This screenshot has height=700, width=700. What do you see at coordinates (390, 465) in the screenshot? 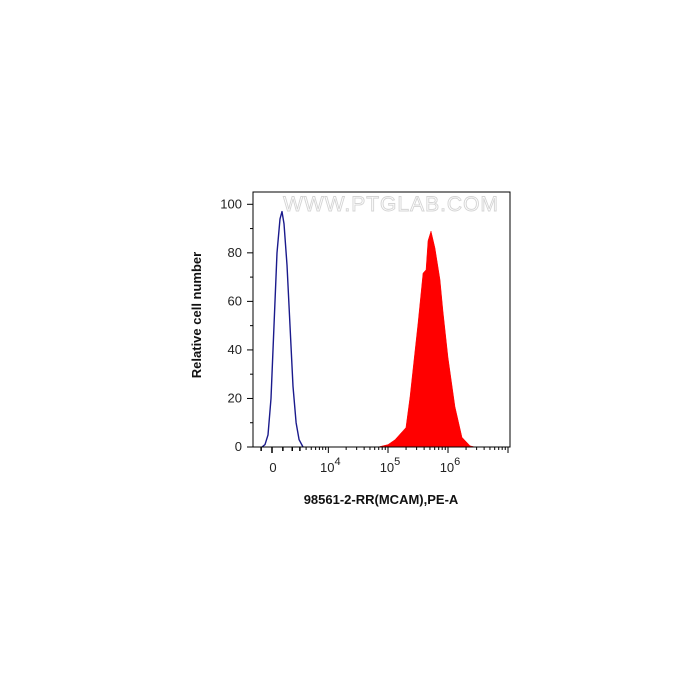
I see `x-tick-label: 10⁵` at bounding box center [390, 465].